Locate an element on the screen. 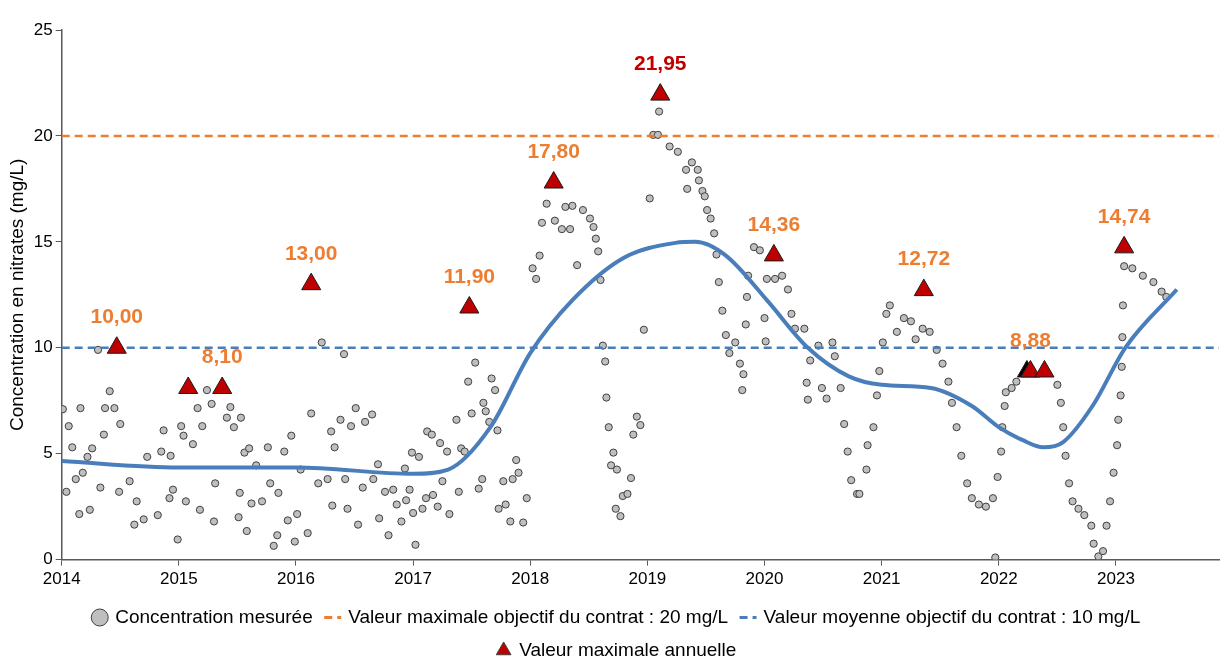  data-label: 14,36 is located at coordinates (774, 223).